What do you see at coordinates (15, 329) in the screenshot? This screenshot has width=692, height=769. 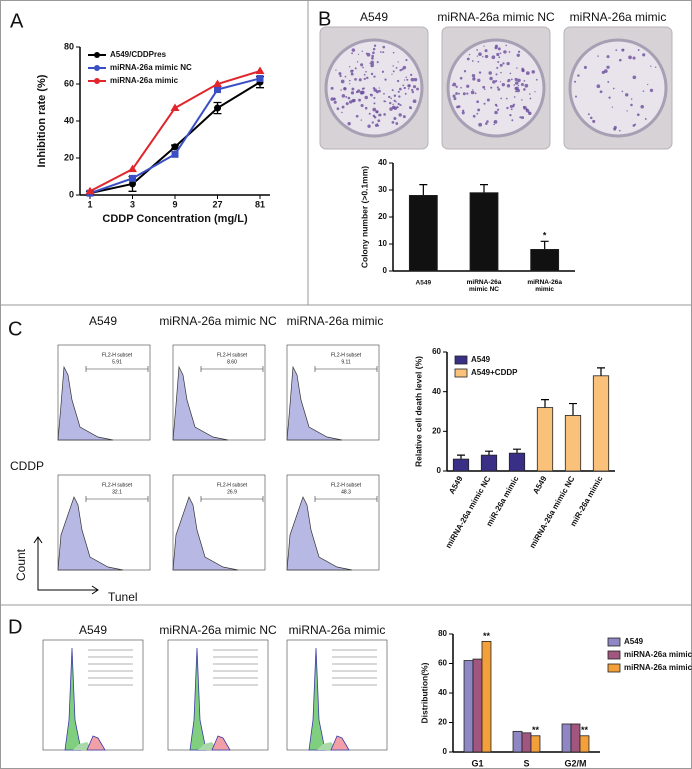 I see `panel-label: C` at bounding box center [15, 329].